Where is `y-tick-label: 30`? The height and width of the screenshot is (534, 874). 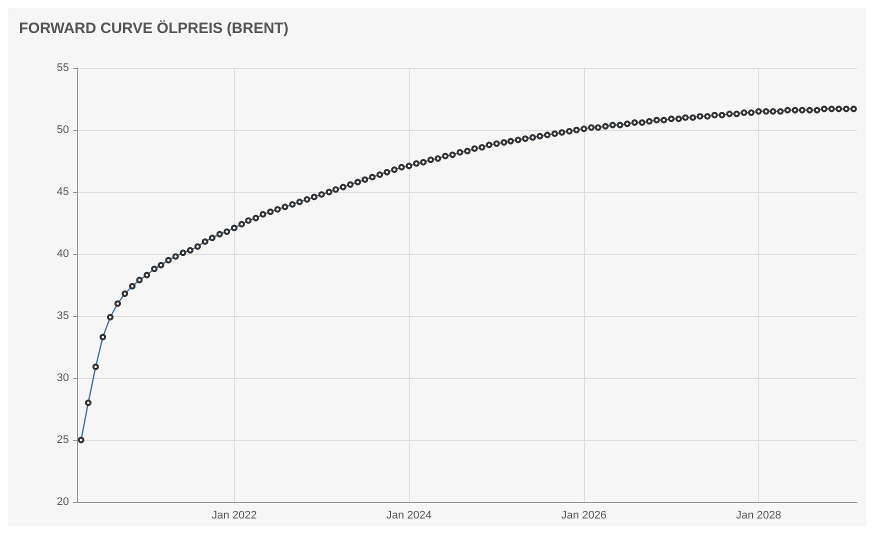
y-tick-label: 30 is located at coordinates (62, 378).